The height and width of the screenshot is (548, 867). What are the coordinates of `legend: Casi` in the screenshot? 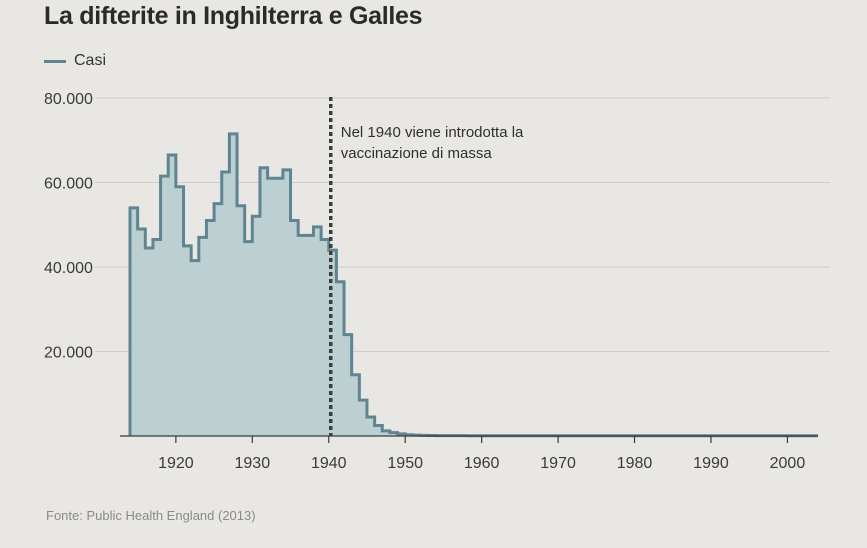 It's located at (75, 61).